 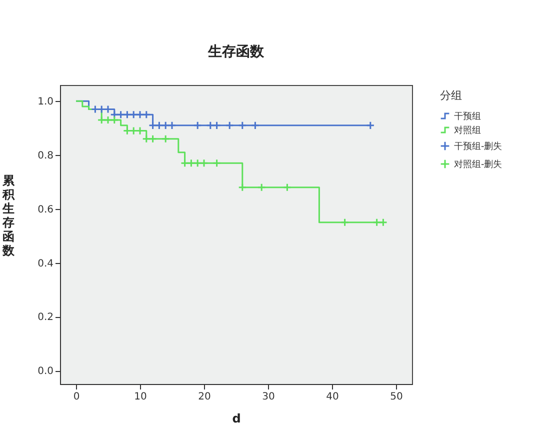 I want to click on x-tick-label: 30, so click(x=268, y=397).